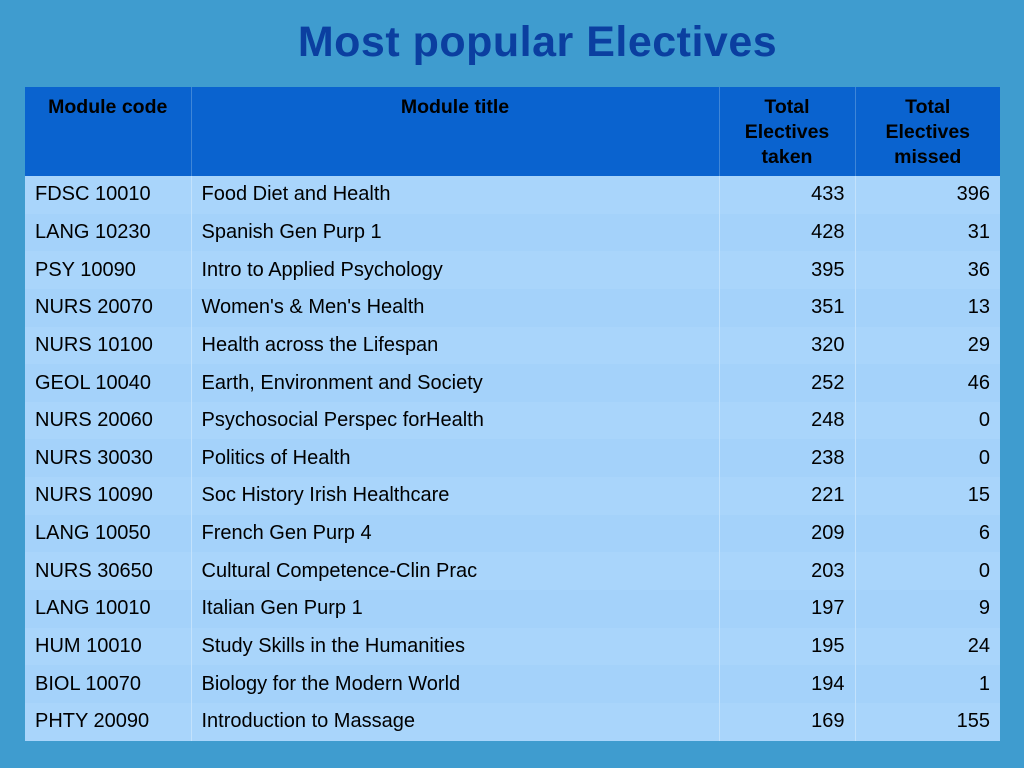  What do you see at coordinates (927, 232) in the screenshot?
I see `cell-total-missed: 31` at bounding box center [927, 232].